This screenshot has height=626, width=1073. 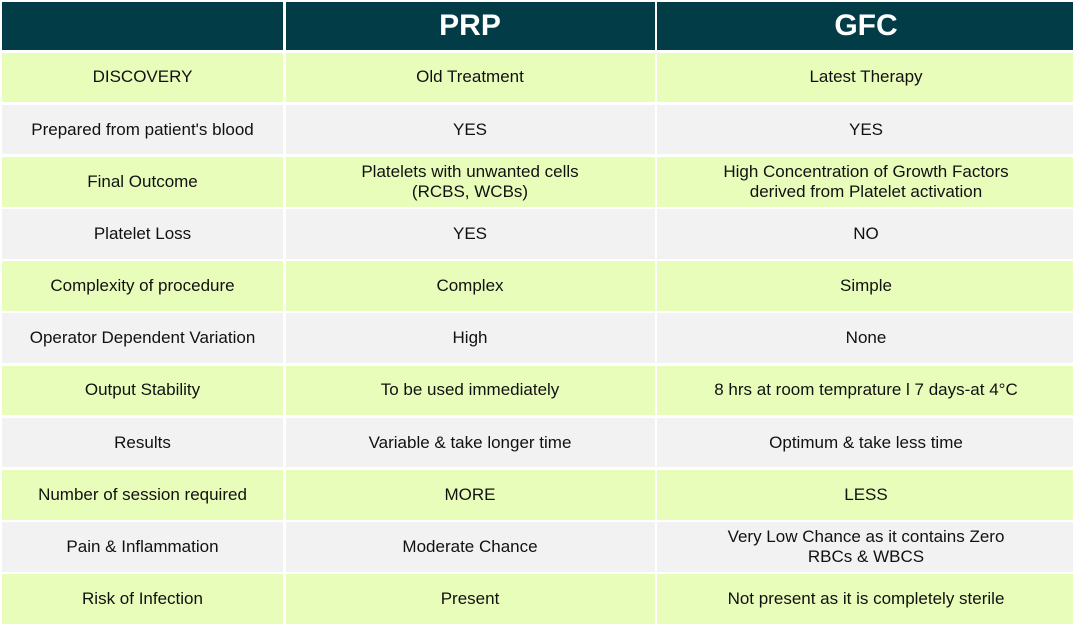 I want to click on row-label: Results, so click(x=142, y=442).